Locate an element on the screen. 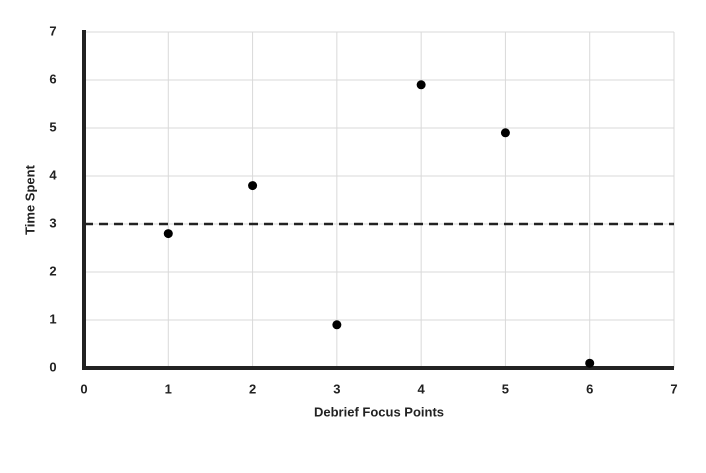 Image resolution: width=706 pixels, height=473 pixels. x-axis-label: Debrief Focus Points is located at coordinates (379, 411).